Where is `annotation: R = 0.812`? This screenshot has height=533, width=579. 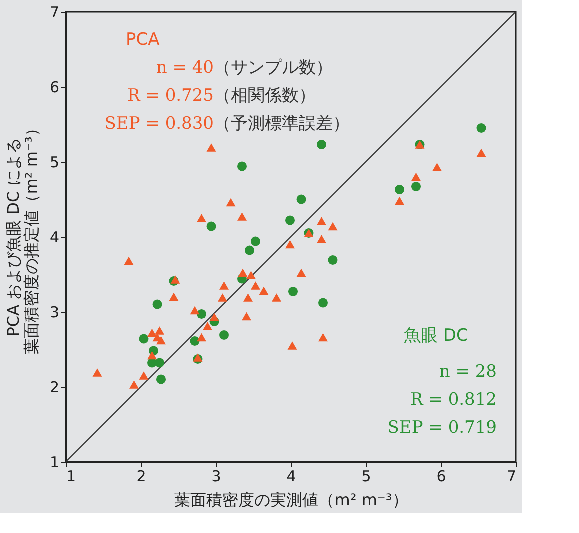 annotation: R = 0.812 is located at coordinates (453, 400).